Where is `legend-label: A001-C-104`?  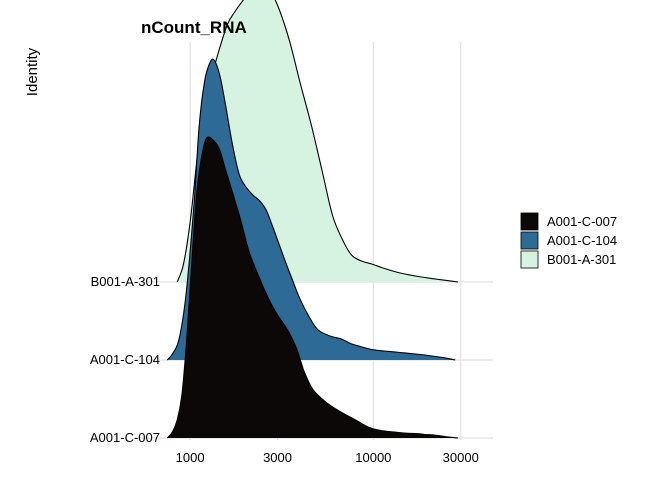 legend-label: A001-C-104 is located at coordinates (582, 240).